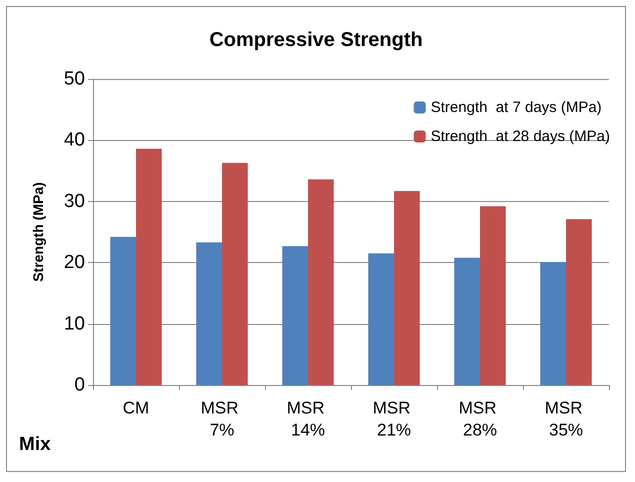 The image size is (635, 482). What do you see at coordinates (222, 419) in the screenshot?
I see `x-tick-label: MSR 7%` at bounding box center [222, 419].